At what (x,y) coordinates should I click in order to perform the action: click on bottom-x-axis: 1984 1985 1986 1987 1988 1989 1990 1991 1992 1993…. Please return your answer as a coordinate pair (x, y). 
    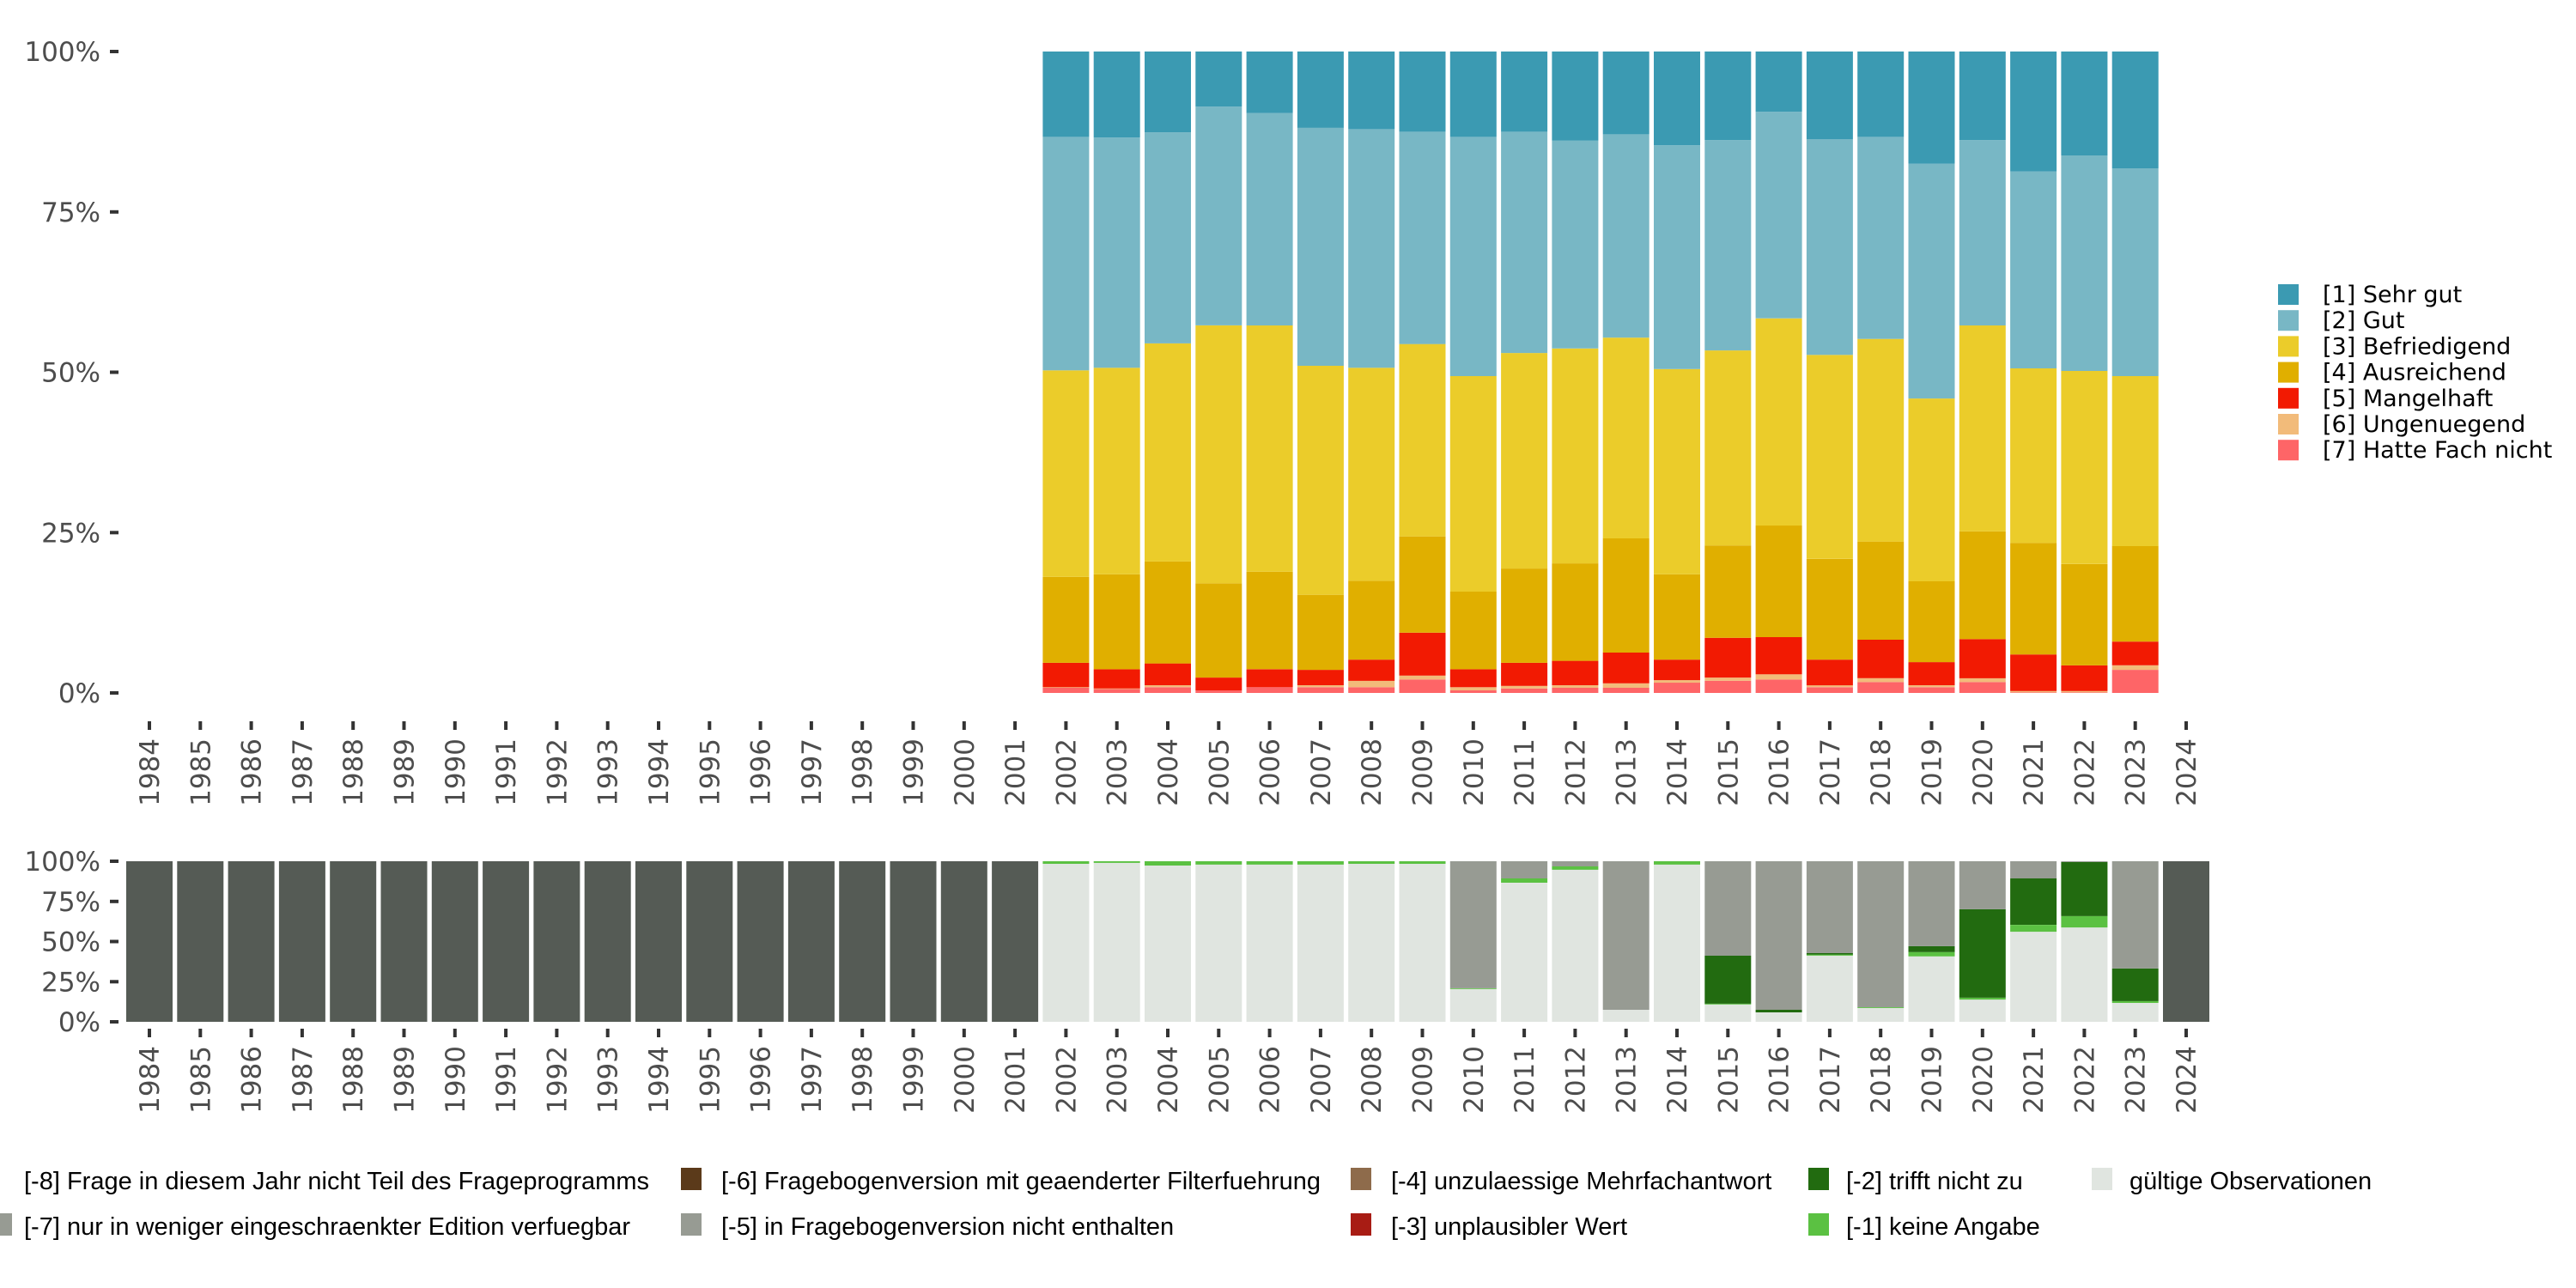
    Looking at the image, I should click on (1169, 1071).